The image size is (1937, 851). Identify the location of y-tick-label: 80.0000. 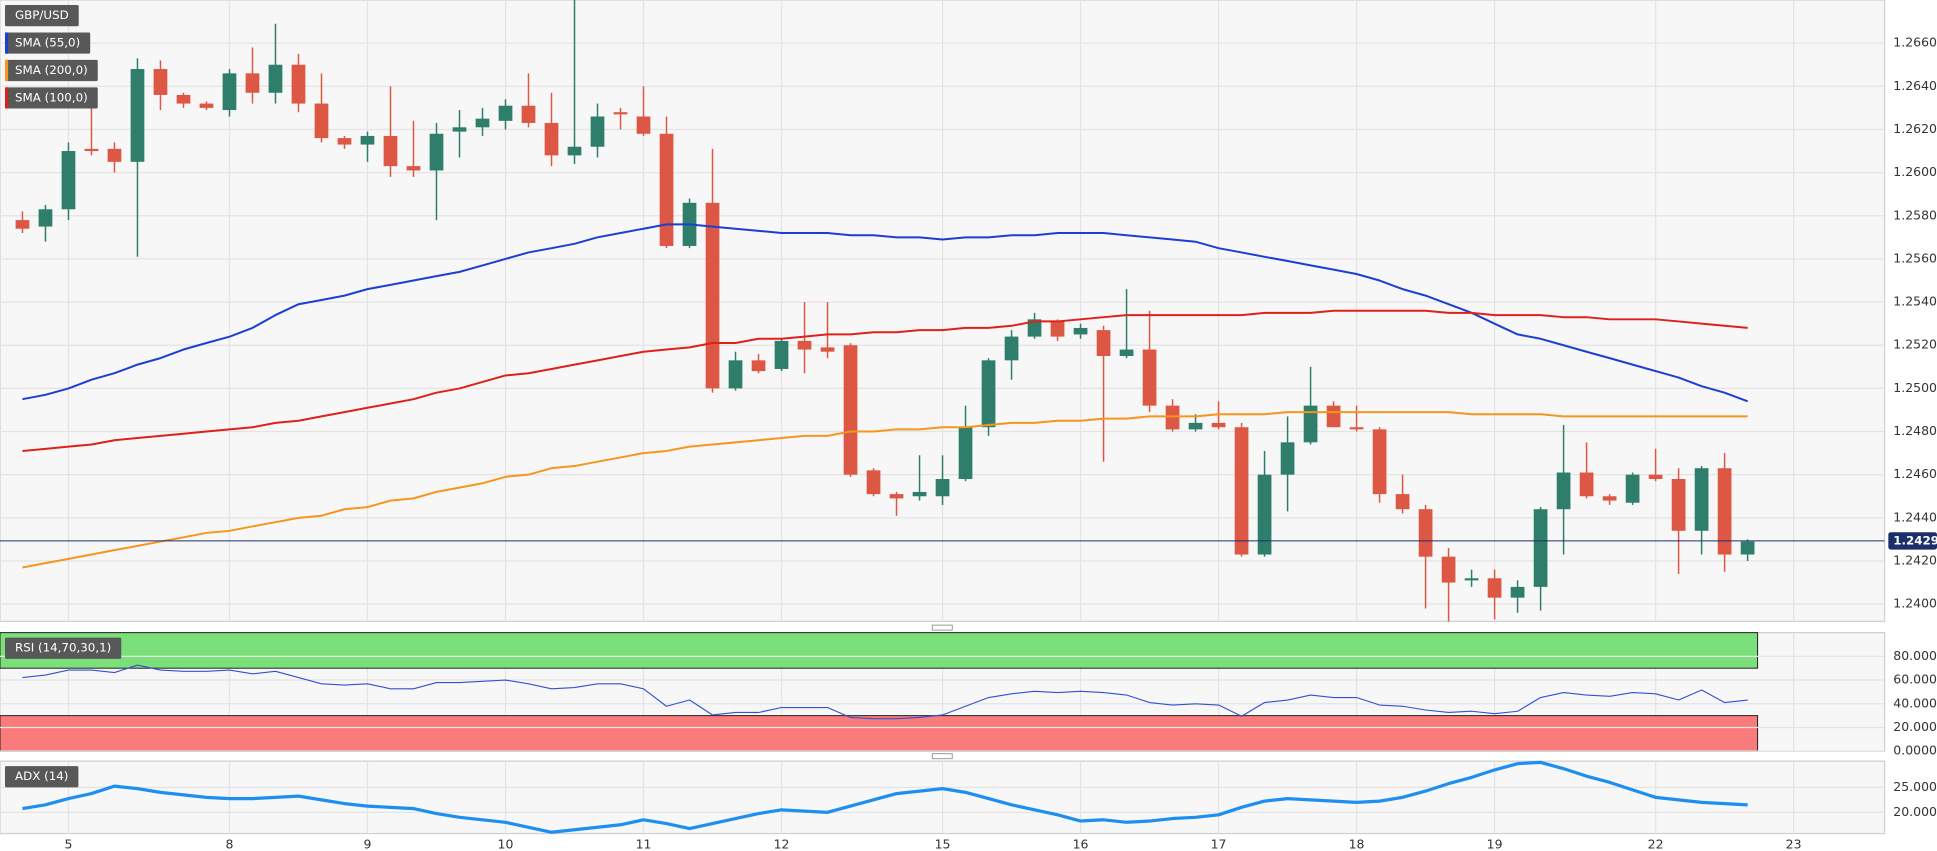
(1915, 655).